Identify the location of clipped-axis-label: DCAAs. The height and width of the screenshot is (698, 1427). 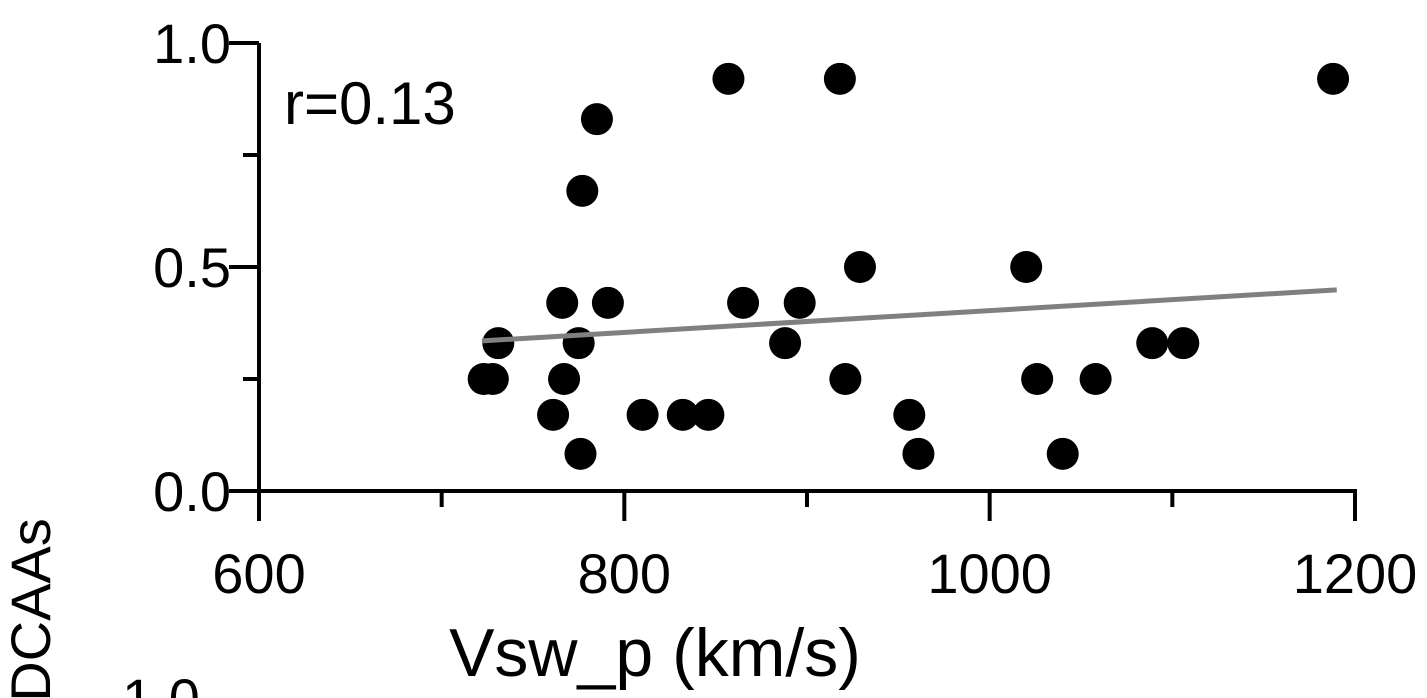
(31, 608).